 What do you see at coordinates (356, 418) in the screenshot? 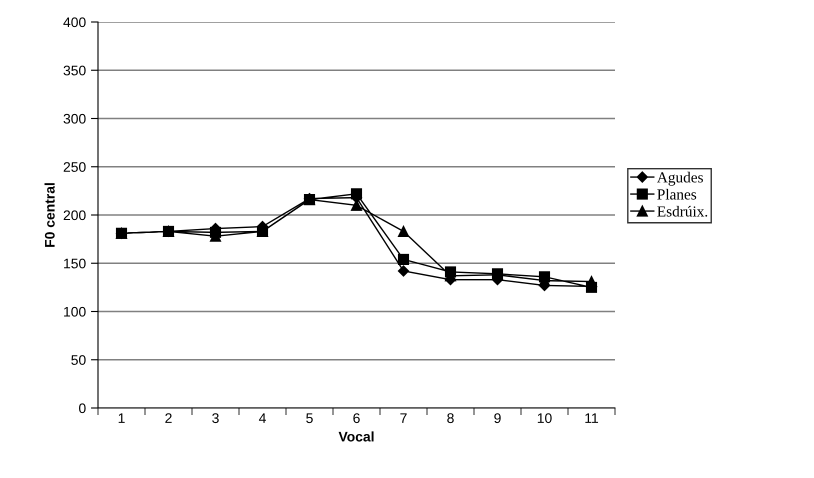
I see `x-tick-label: 6` at bounding box center [356, 418].